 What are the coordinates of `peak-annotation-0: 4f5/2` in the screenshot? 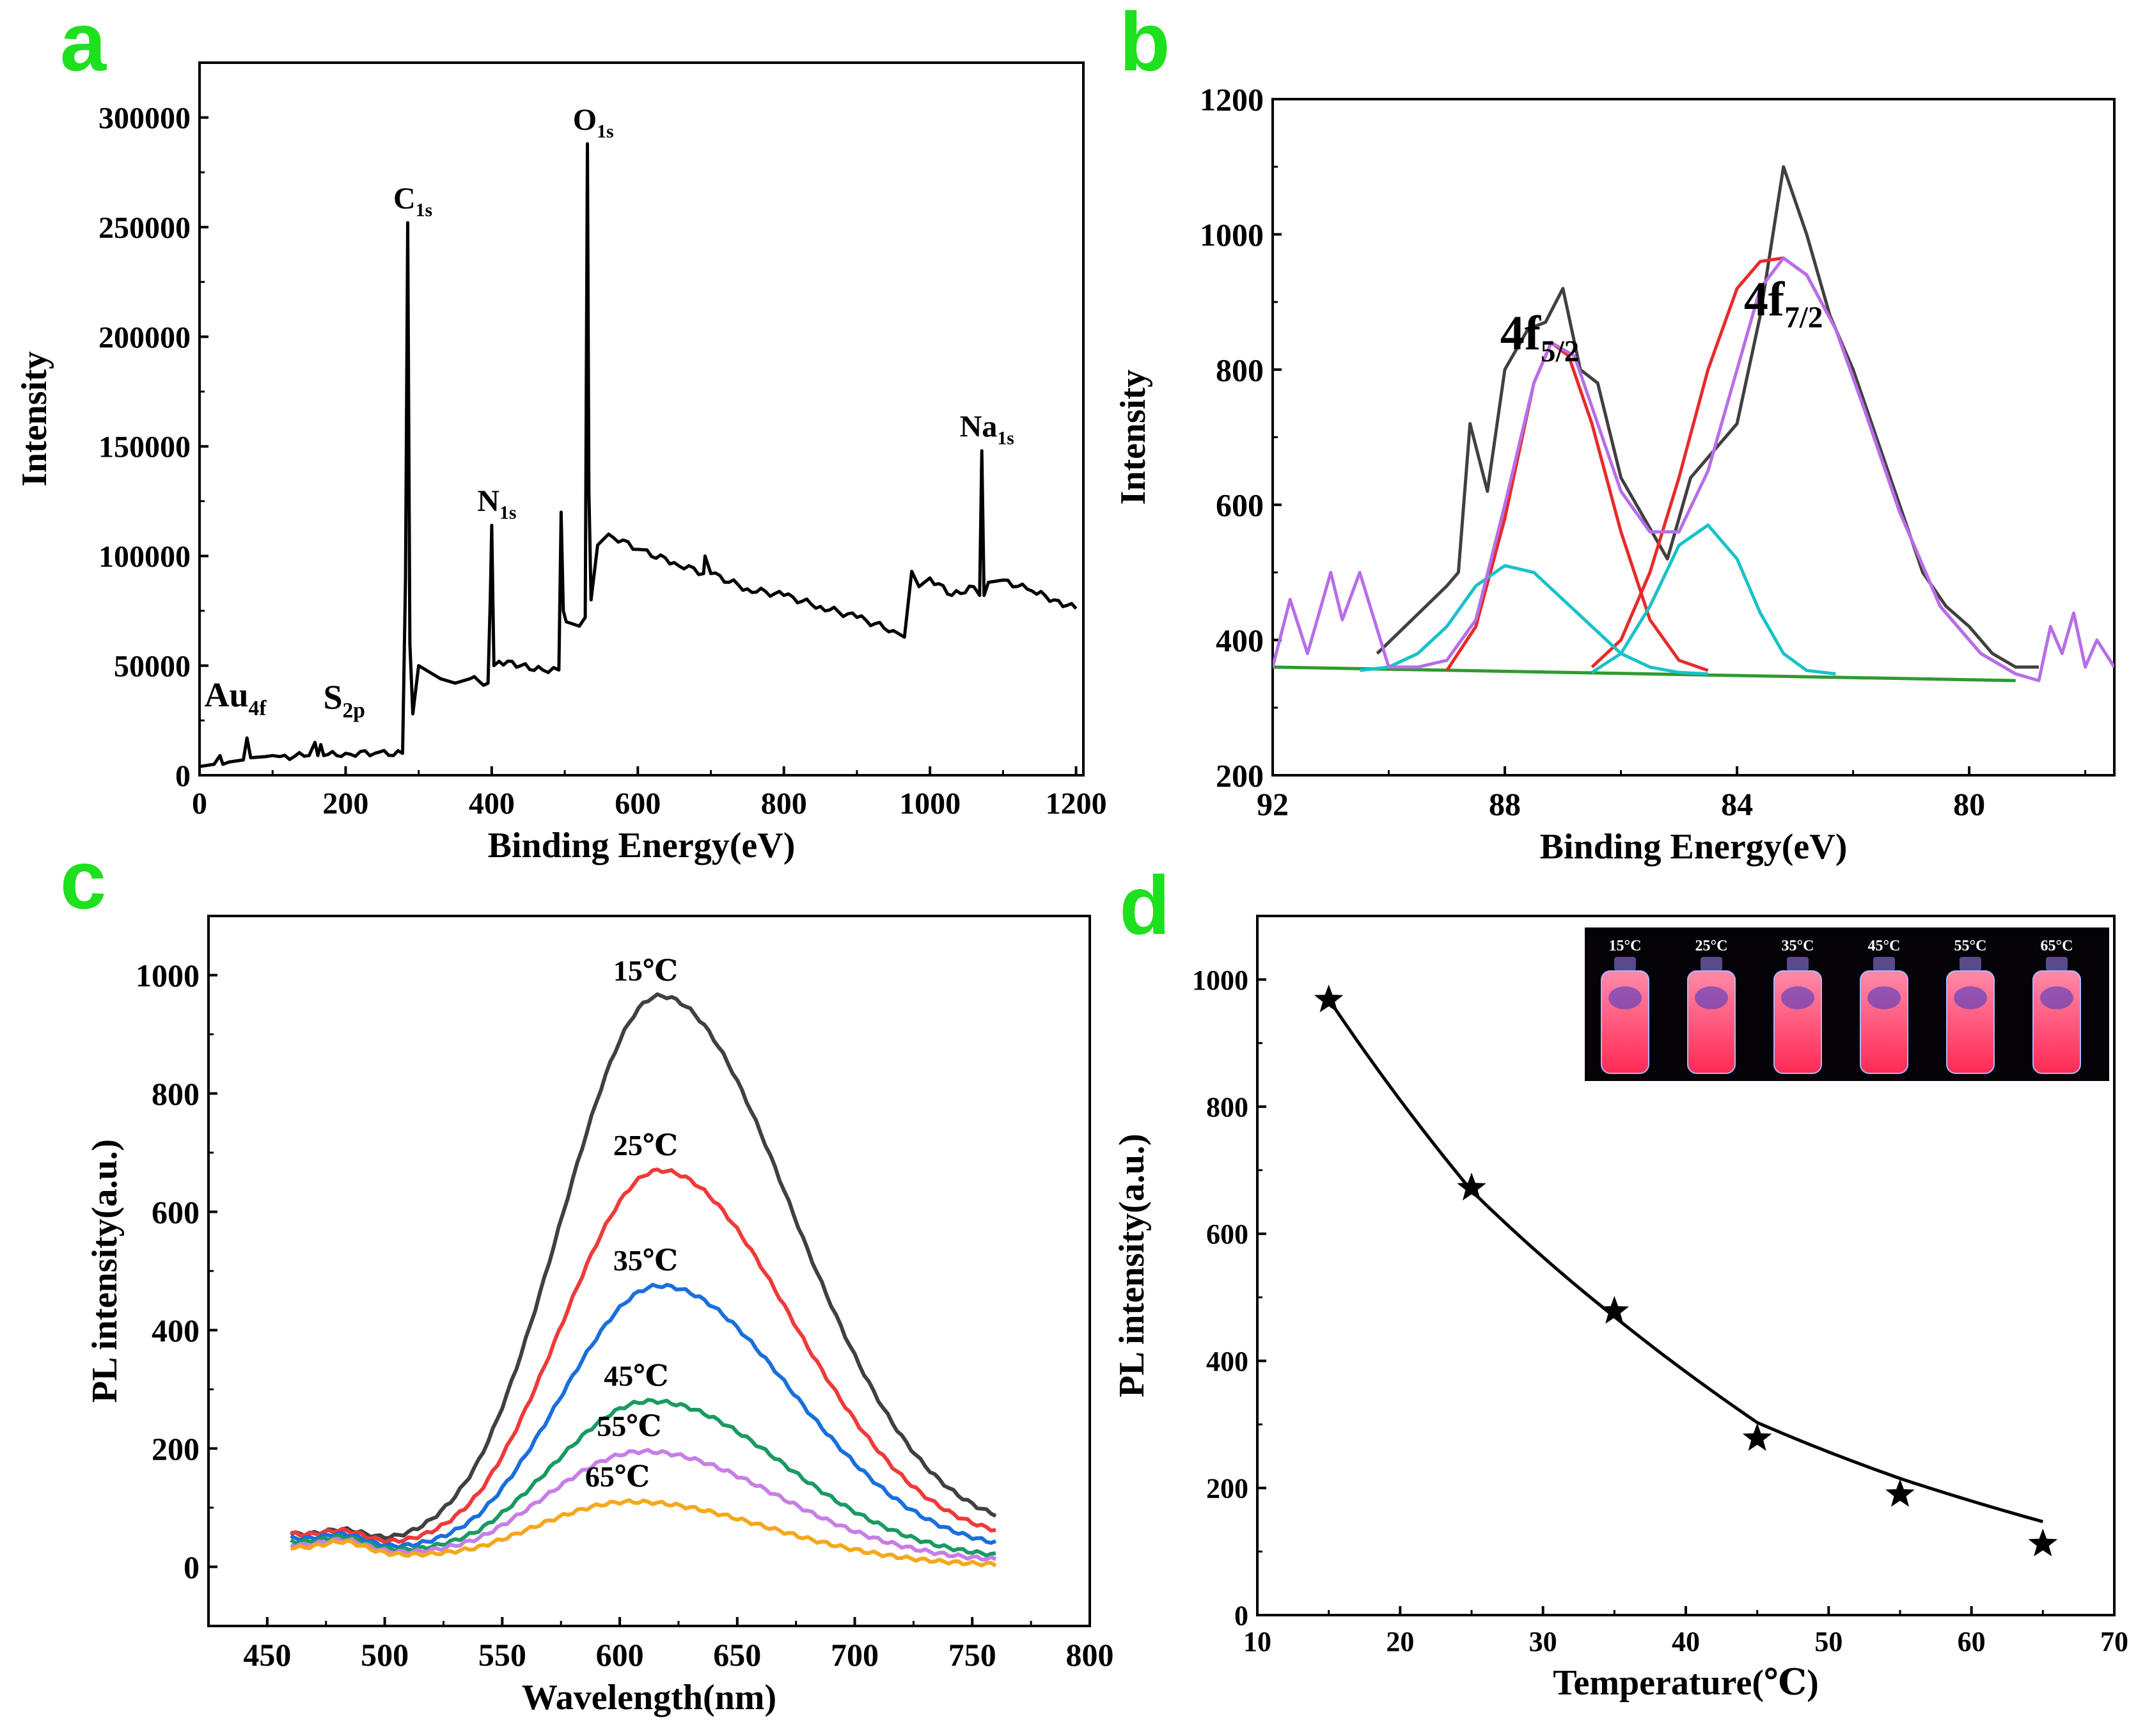 It's located at (1540, 337).